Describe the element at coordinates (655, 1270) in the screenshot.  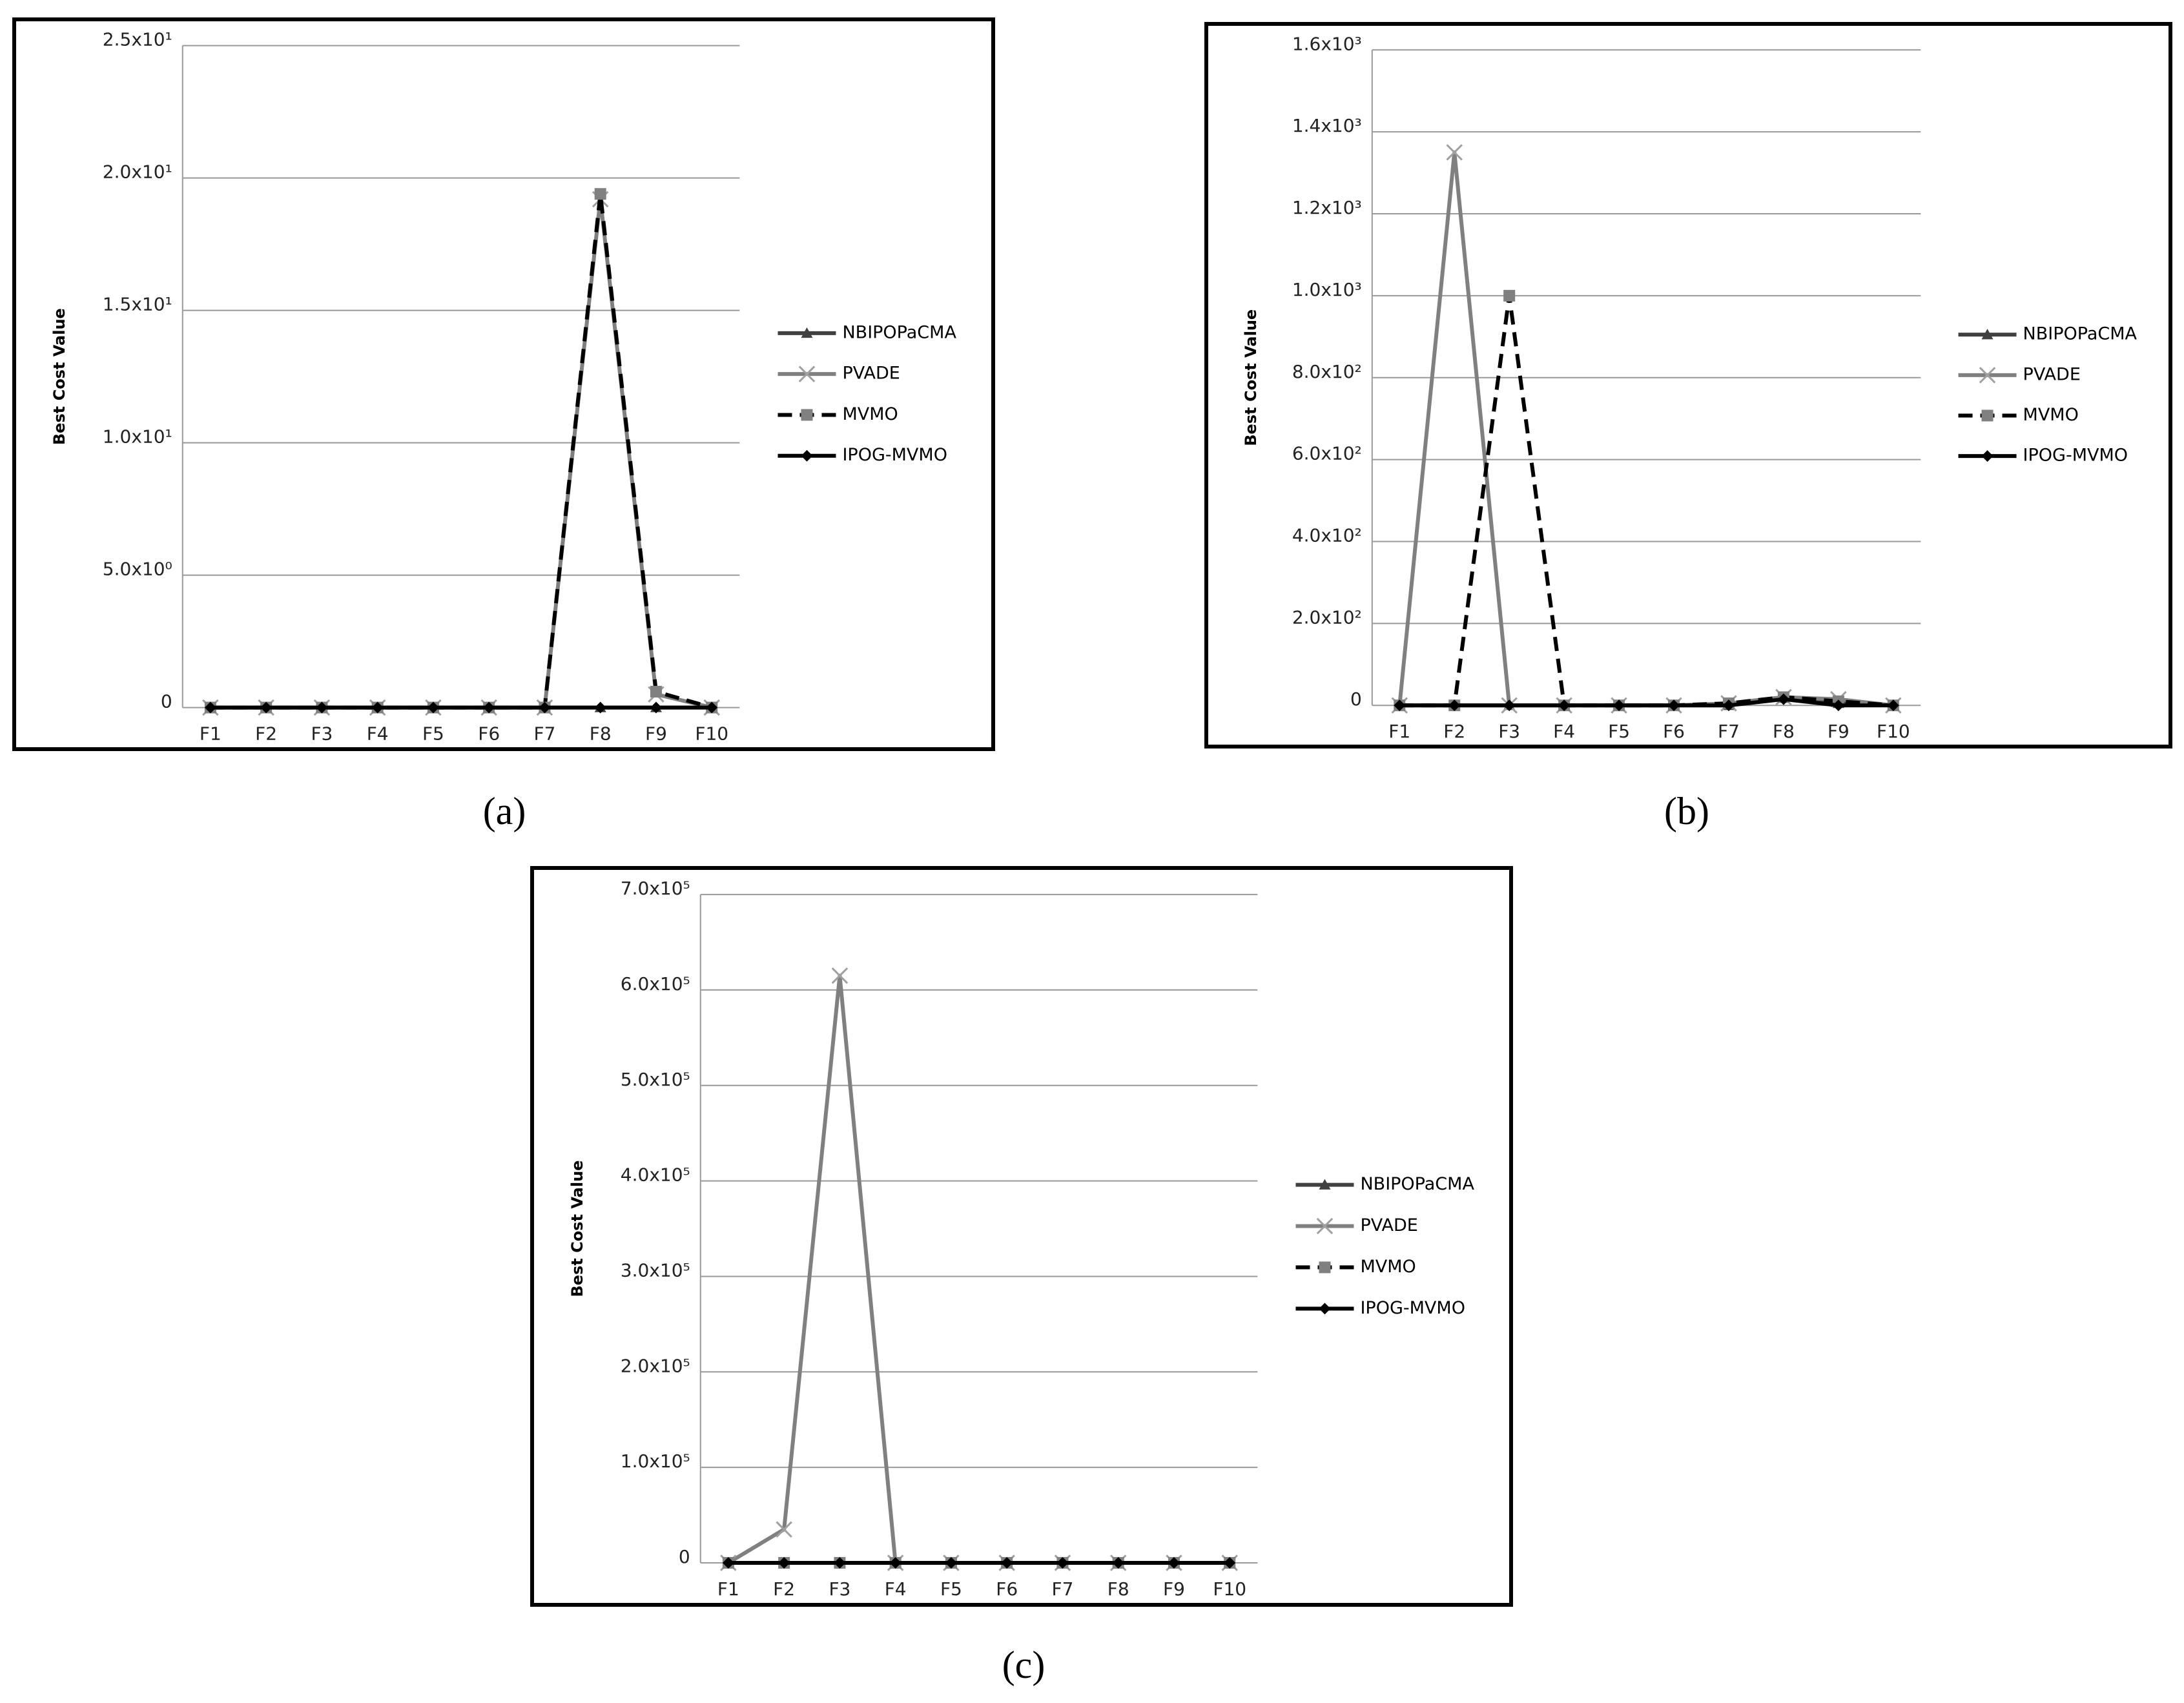
I see `y-tick-label: 3.0x10⁵` at that location.